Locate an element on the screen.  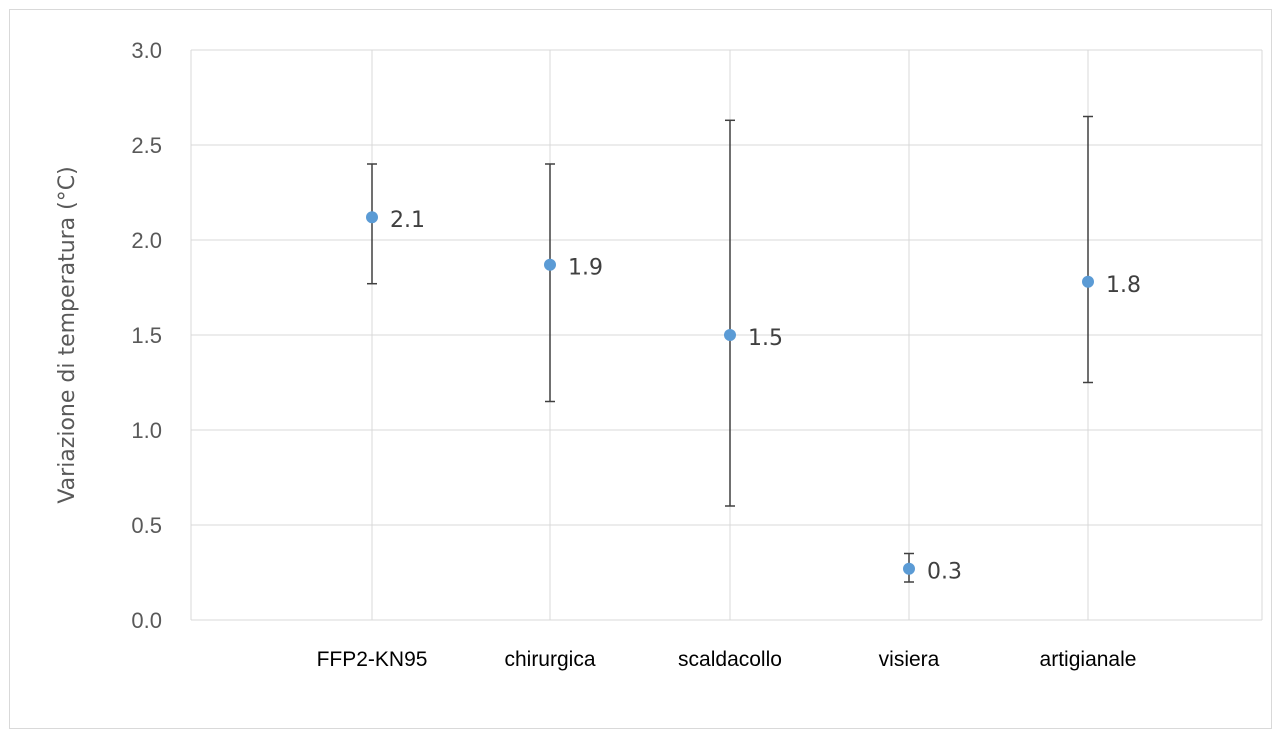
y-axis-label: Variazione di temperatura (°C) is located at coordinates (67, 334).